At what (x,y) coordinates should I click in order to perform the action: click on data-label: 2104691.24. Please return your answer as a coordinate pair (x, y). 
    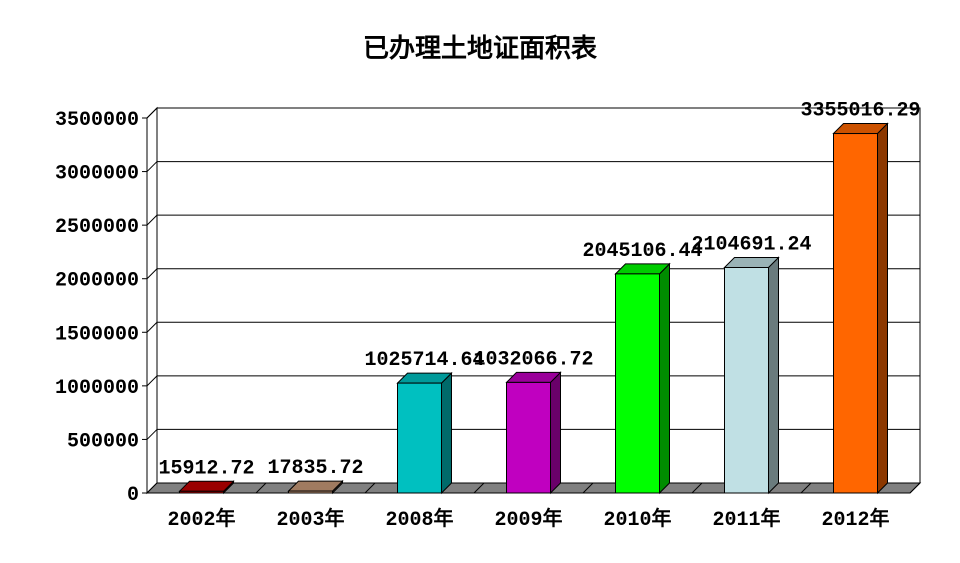
    Looking at the image, I should click on (751, 244).